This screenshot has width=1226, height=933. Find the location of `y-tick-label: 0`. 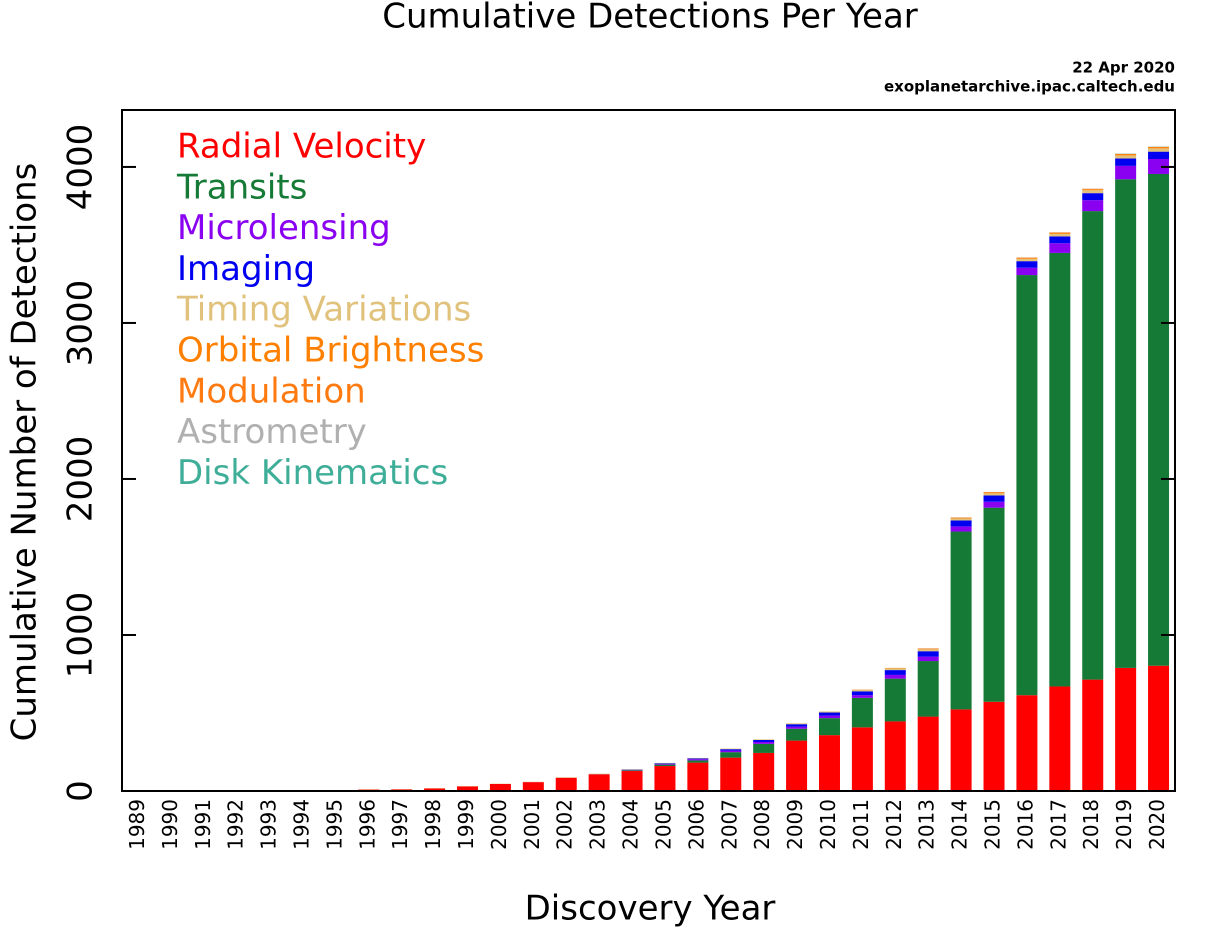

y-tick-label: 0 is located at coordinates (81, 791).